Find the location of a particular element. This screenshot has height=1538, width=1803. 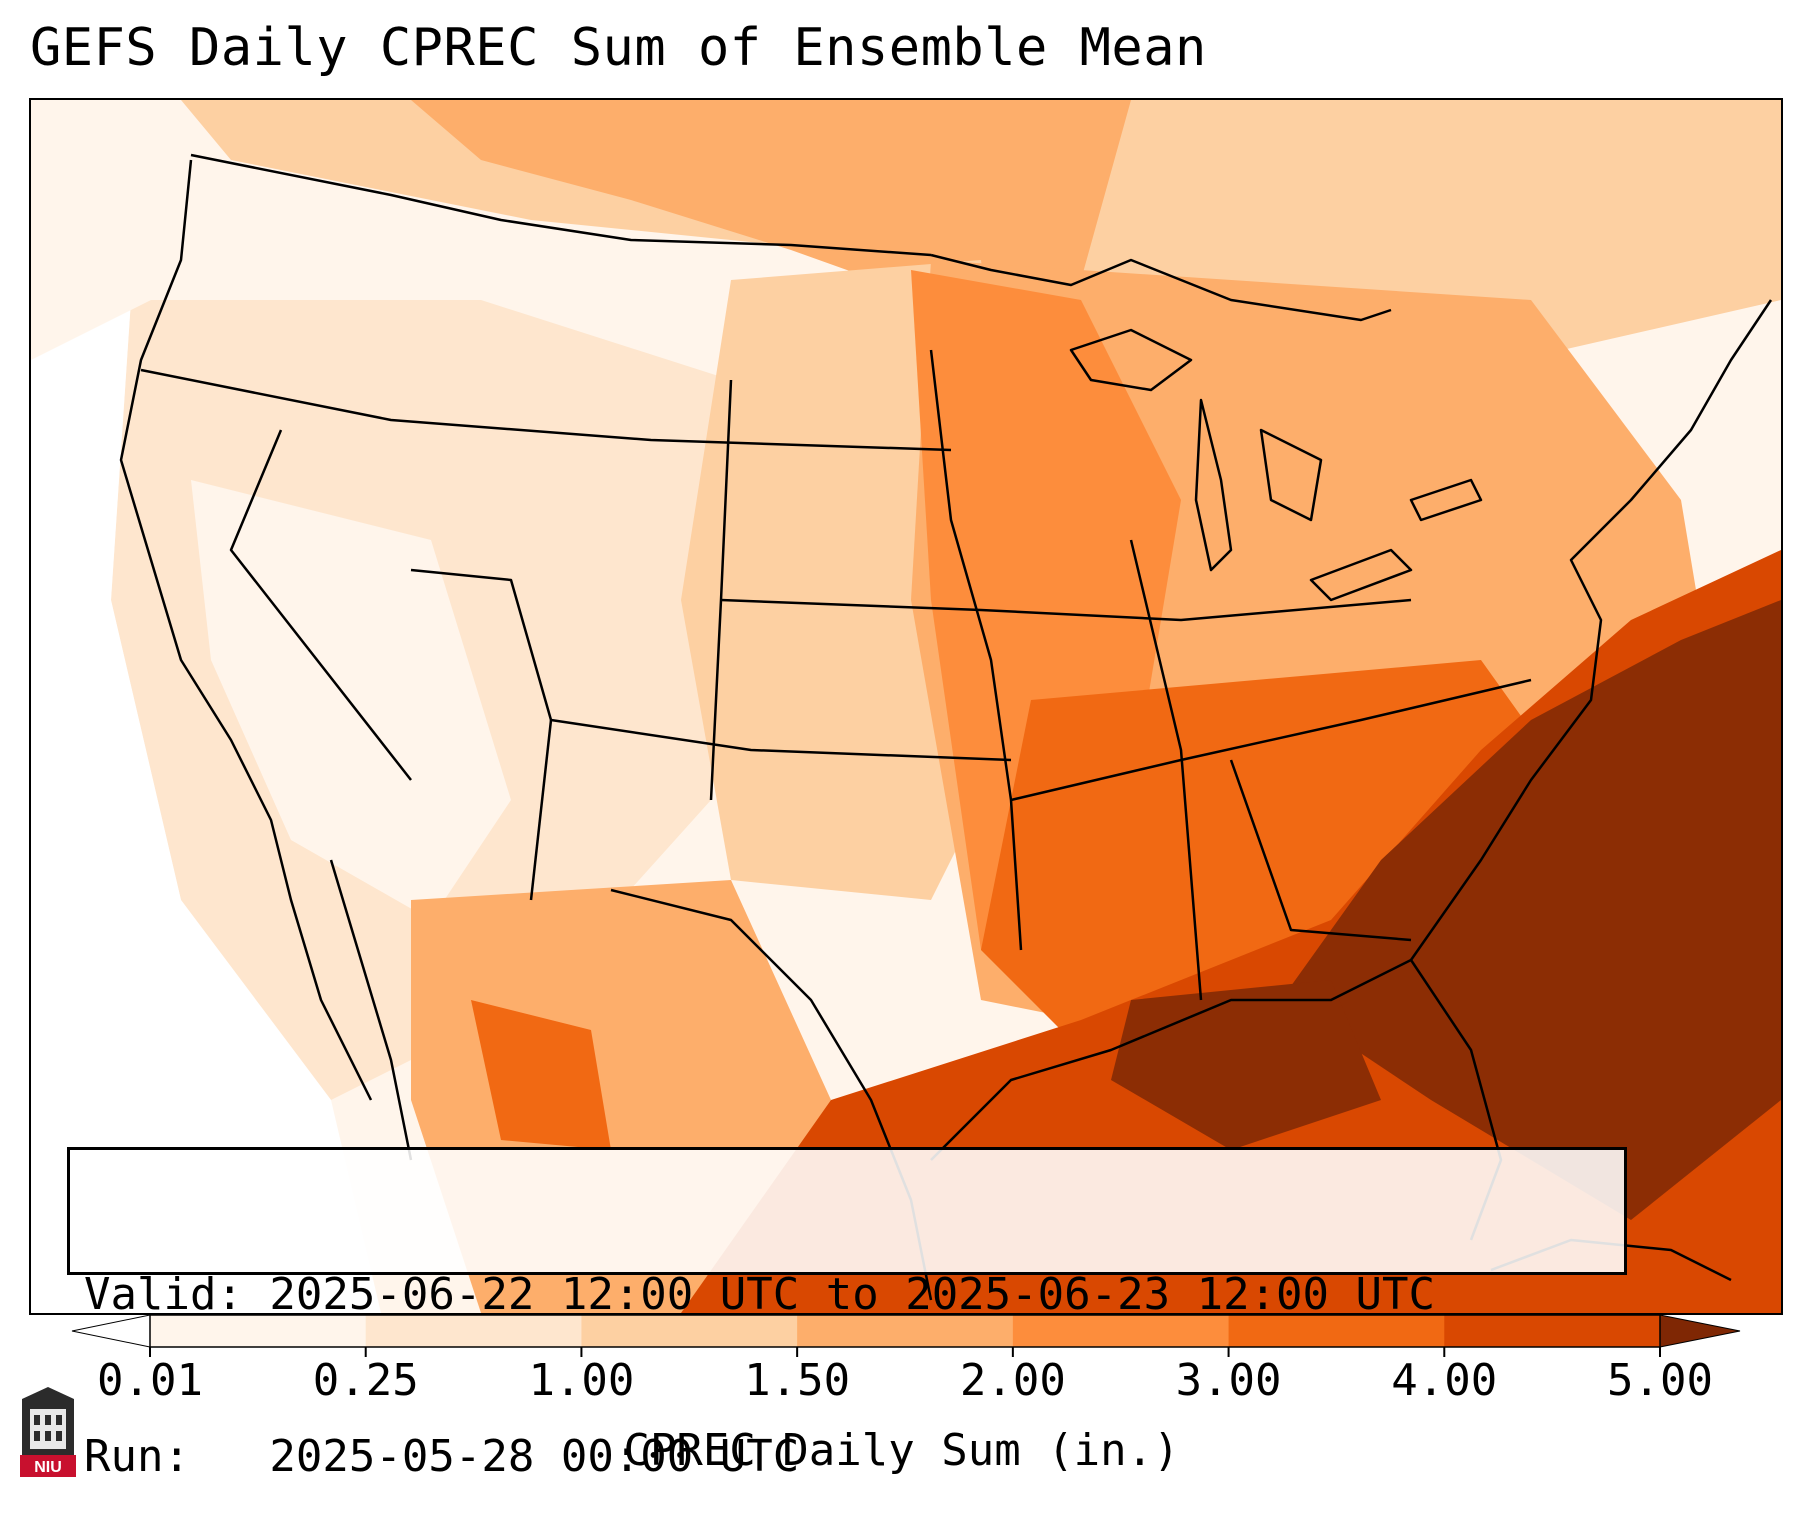

west-coast is located at coordinates (246, 630).